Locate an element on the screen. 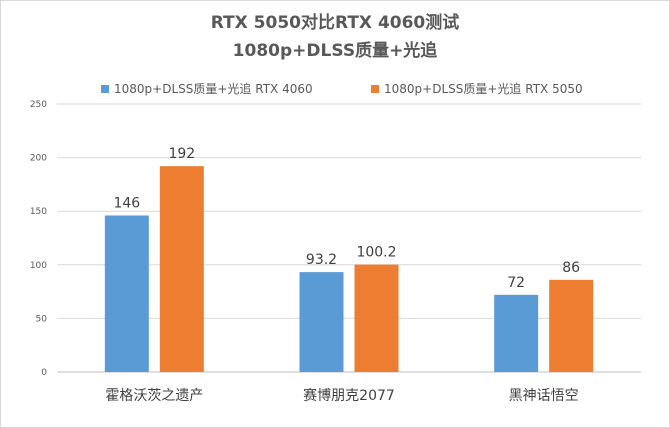  data-label: 93.2 is located at coordinates (321, 260).